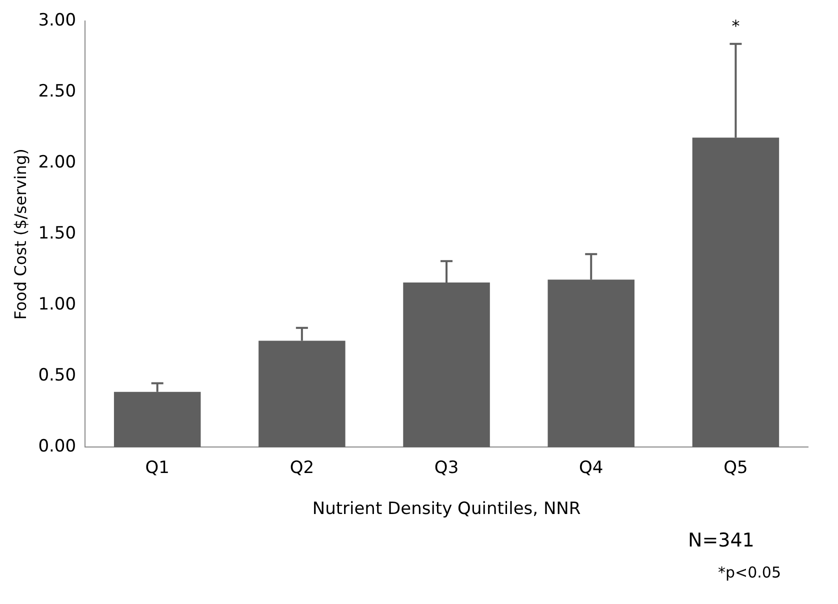  I want to click on x-tick-label: Q5, so click(736, 468).